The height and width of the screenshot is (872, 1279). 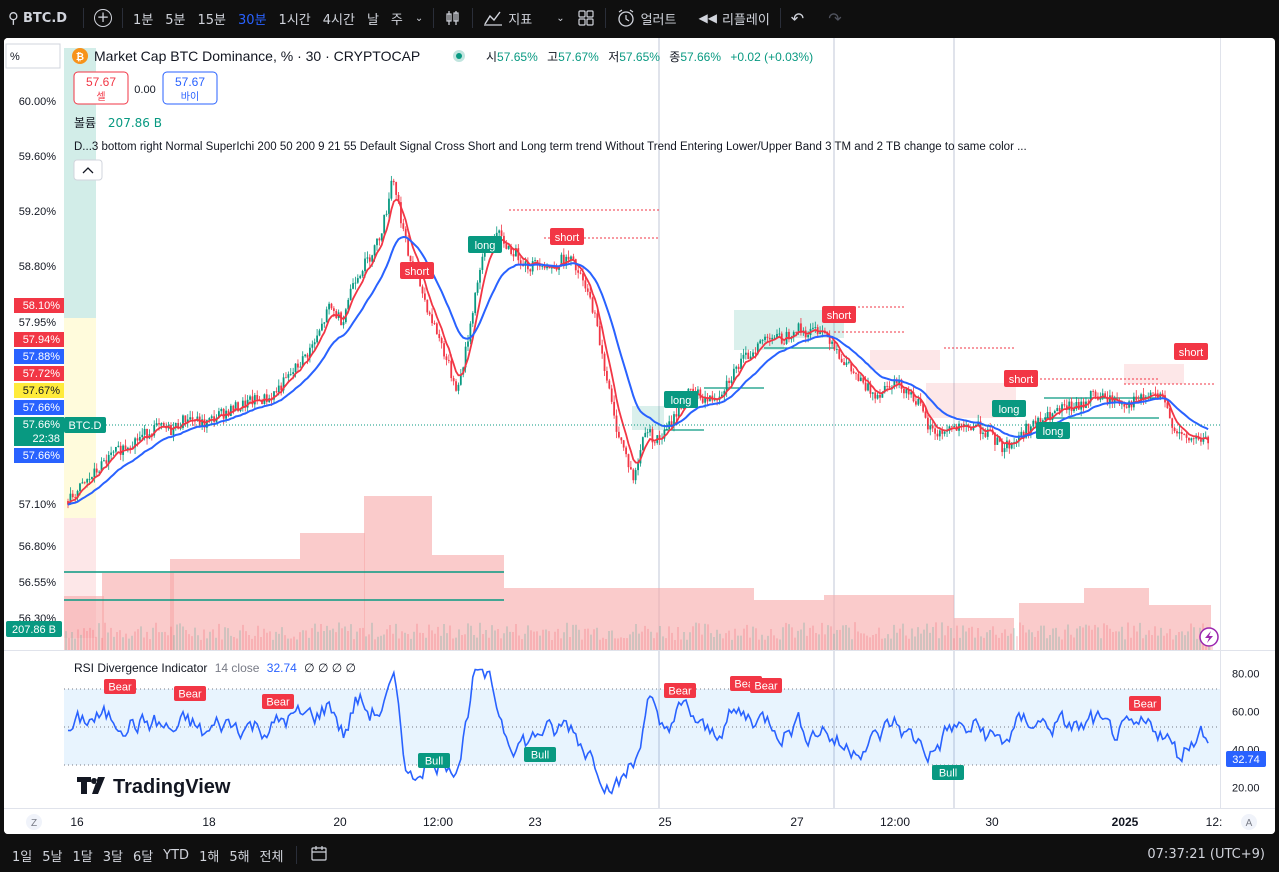 What do you see at coordinates (797, 18) in the screenshot?
I see `undo-button: ↶` at bounding box center [797, 18].